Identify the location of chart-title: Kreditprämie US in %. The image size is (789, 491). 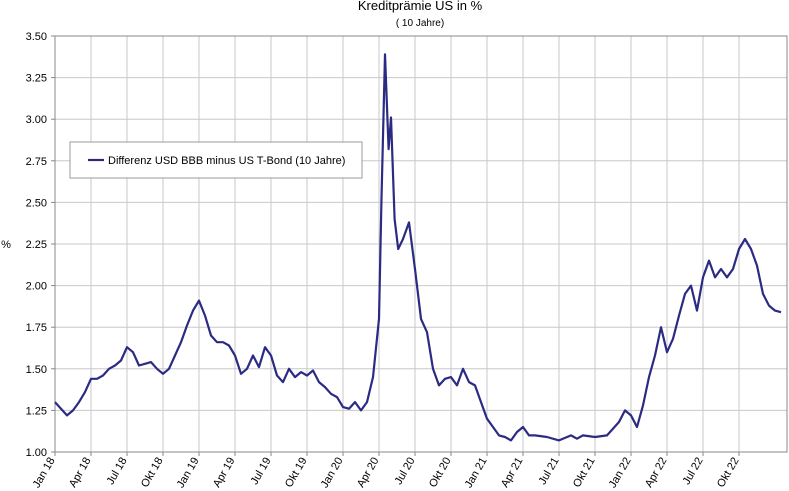
(420, 6).